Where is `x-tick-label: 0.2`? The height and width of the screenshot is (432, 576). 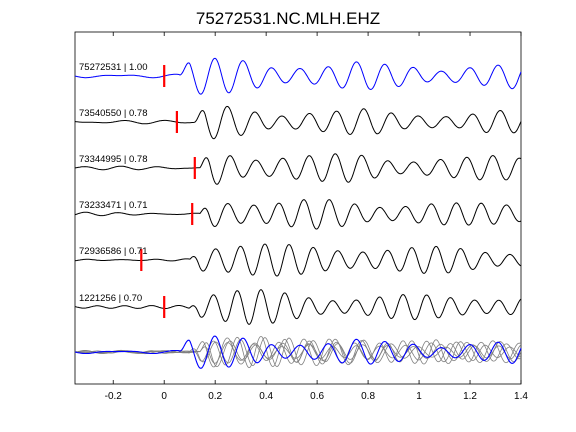 x-tick-label: 0.2 is located at coordinates (215, 396).